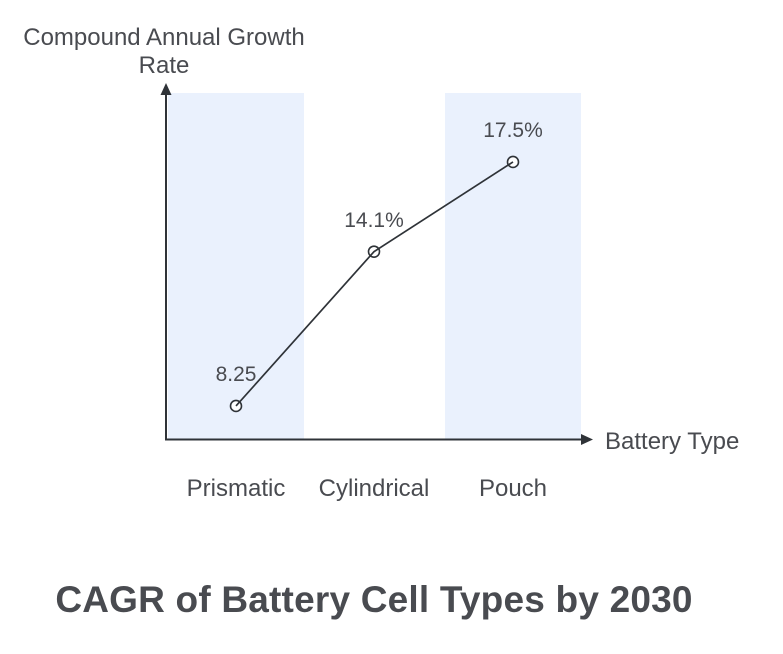 The image size is (783, 654). What do you see at coordinates (374, 488) in the screenshot?
I see `category-label: Cylindrical` at bounding box center [374, 488].